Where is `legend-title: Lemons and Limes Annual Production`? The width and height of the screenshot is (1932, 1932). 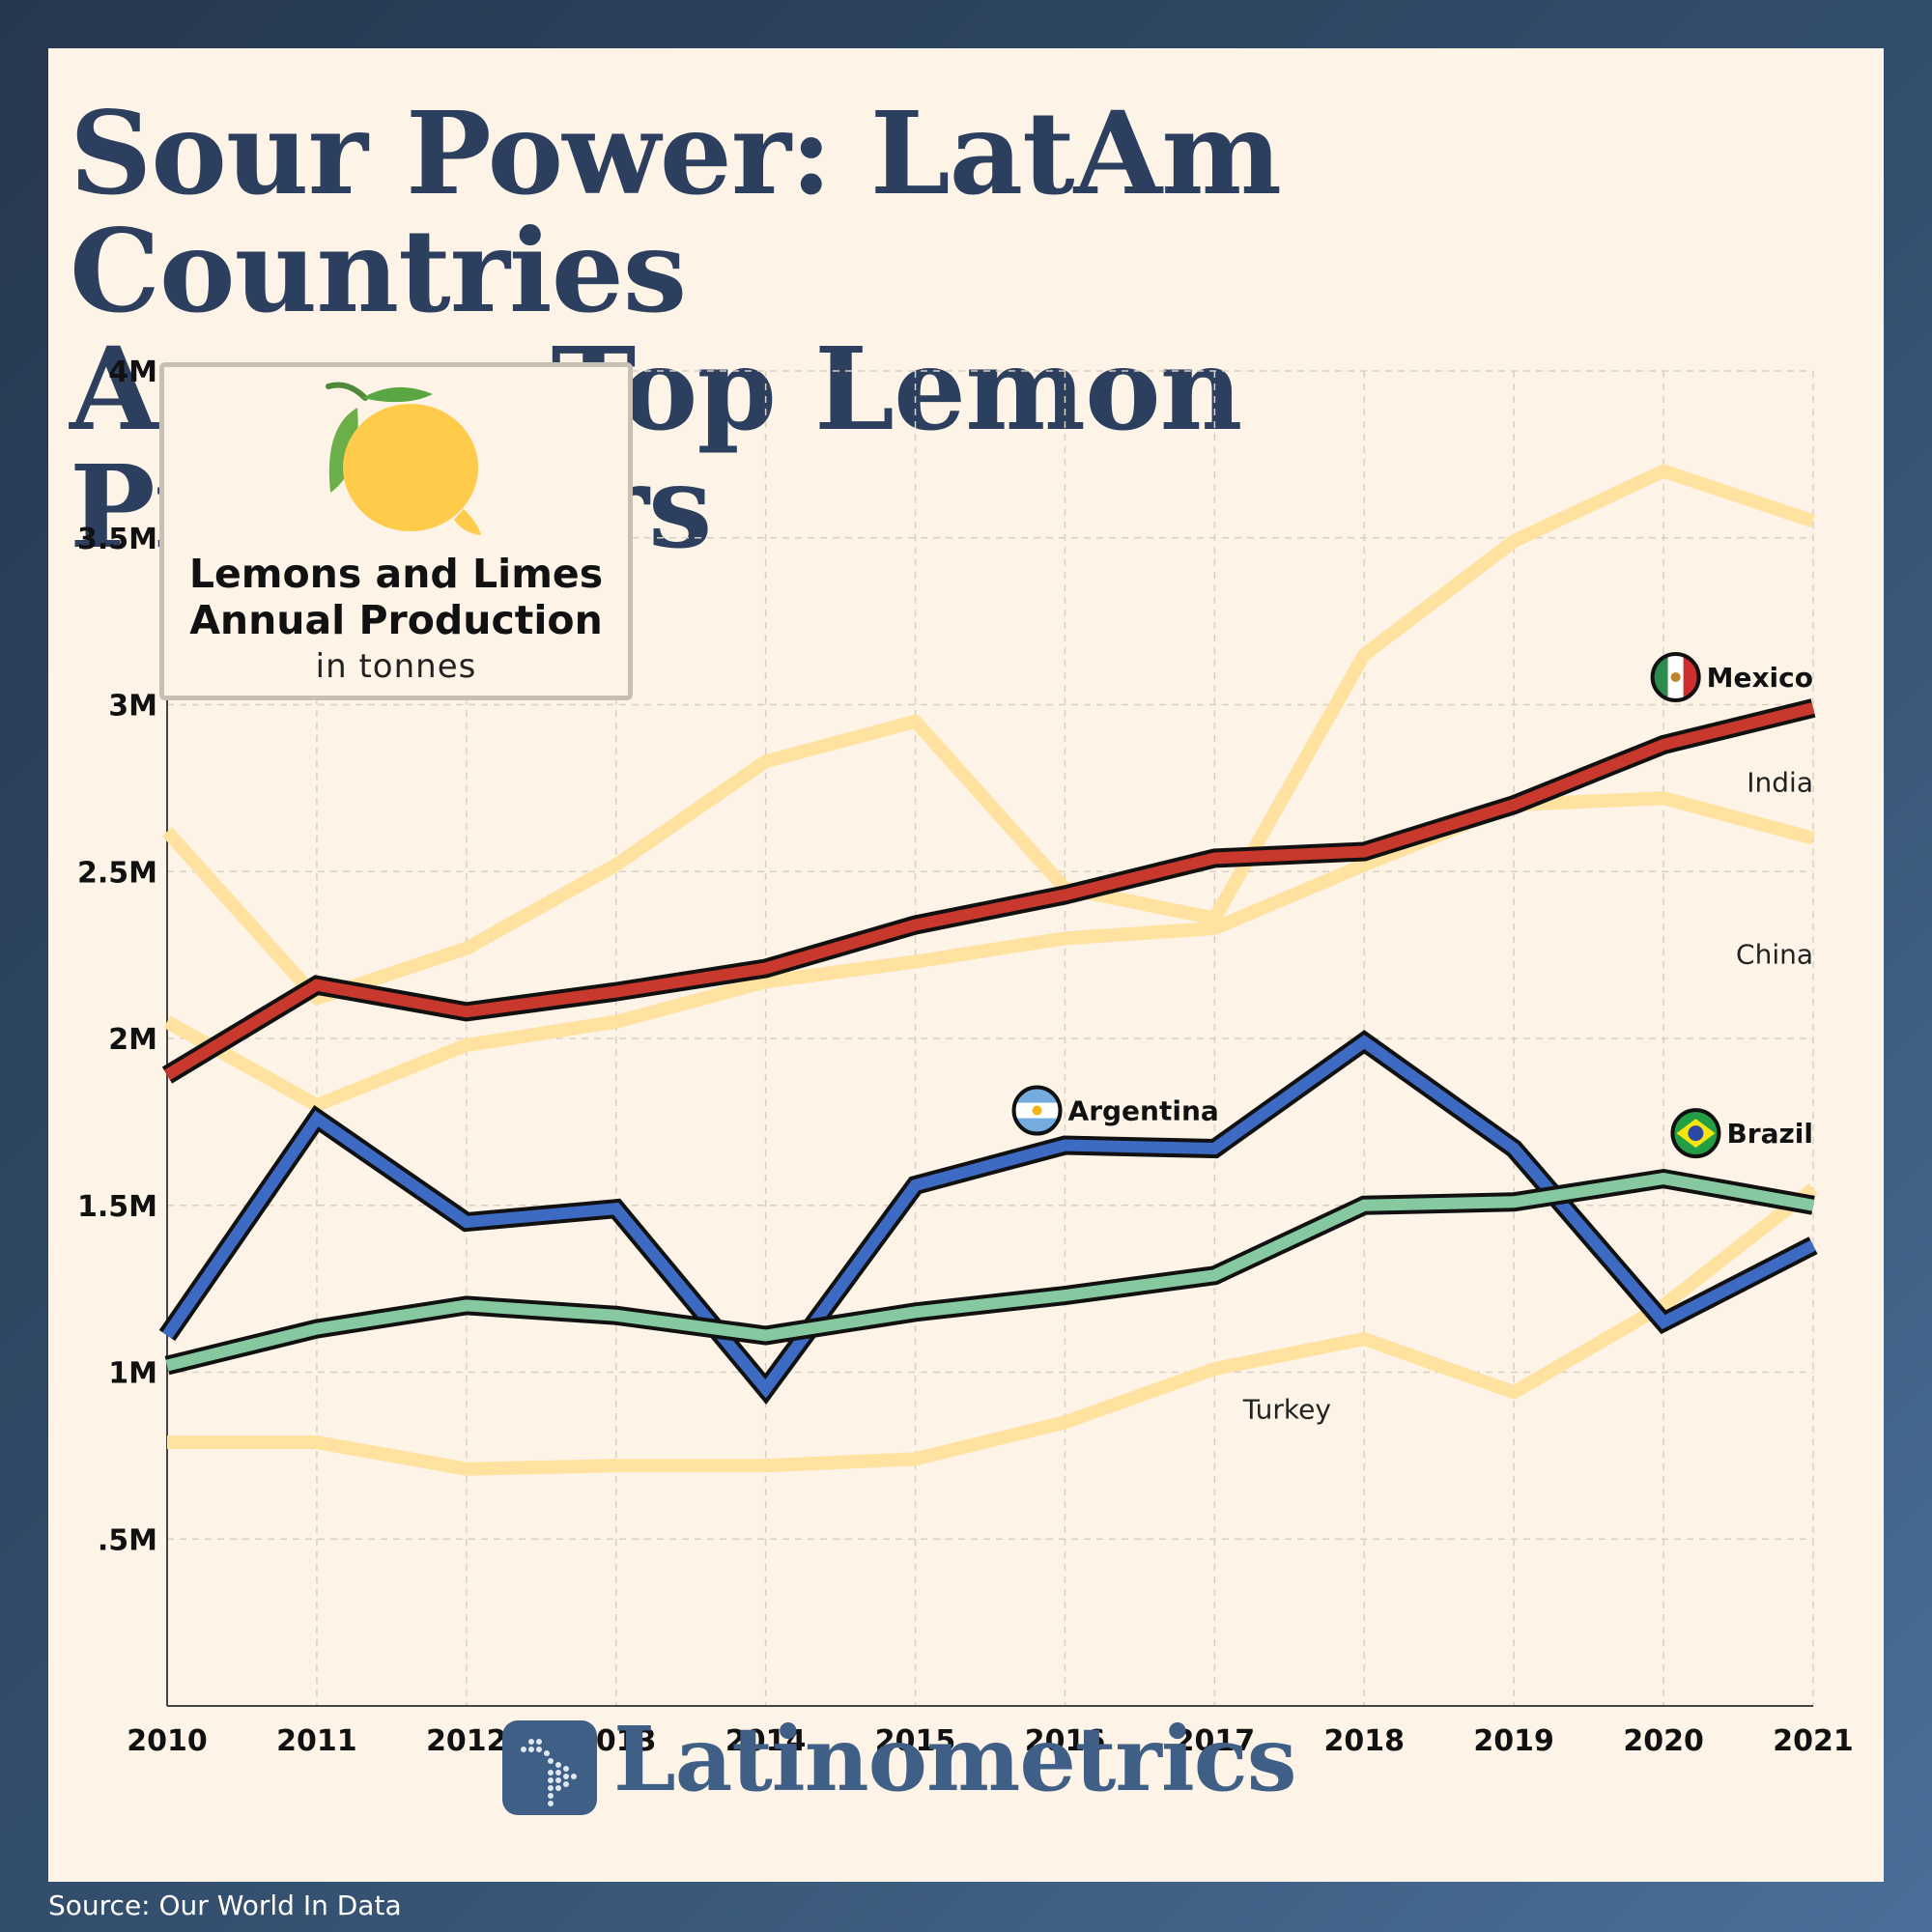 legend-title: Lemons and Limes Annual Production is located at coordinates (396, 597).